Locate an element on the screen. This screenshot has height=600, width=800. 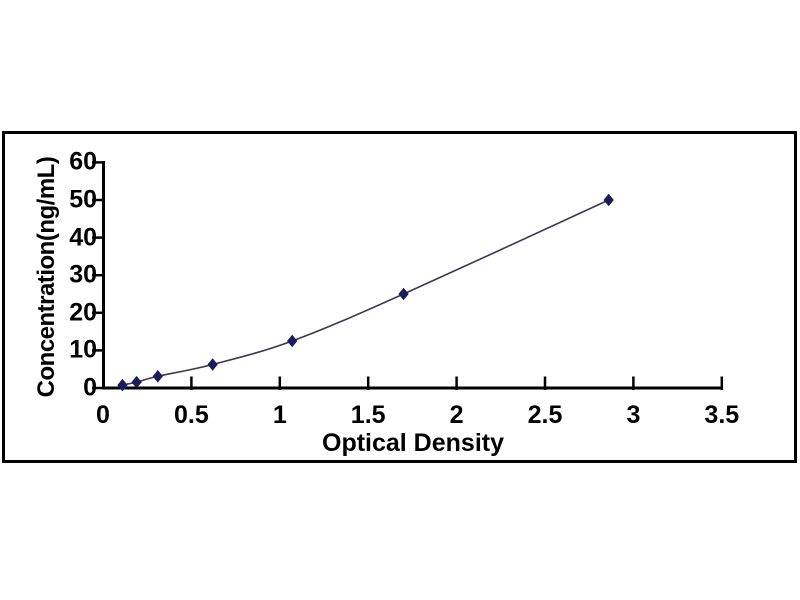
y-tick-label: 50 is located at coordinates (83, 199).